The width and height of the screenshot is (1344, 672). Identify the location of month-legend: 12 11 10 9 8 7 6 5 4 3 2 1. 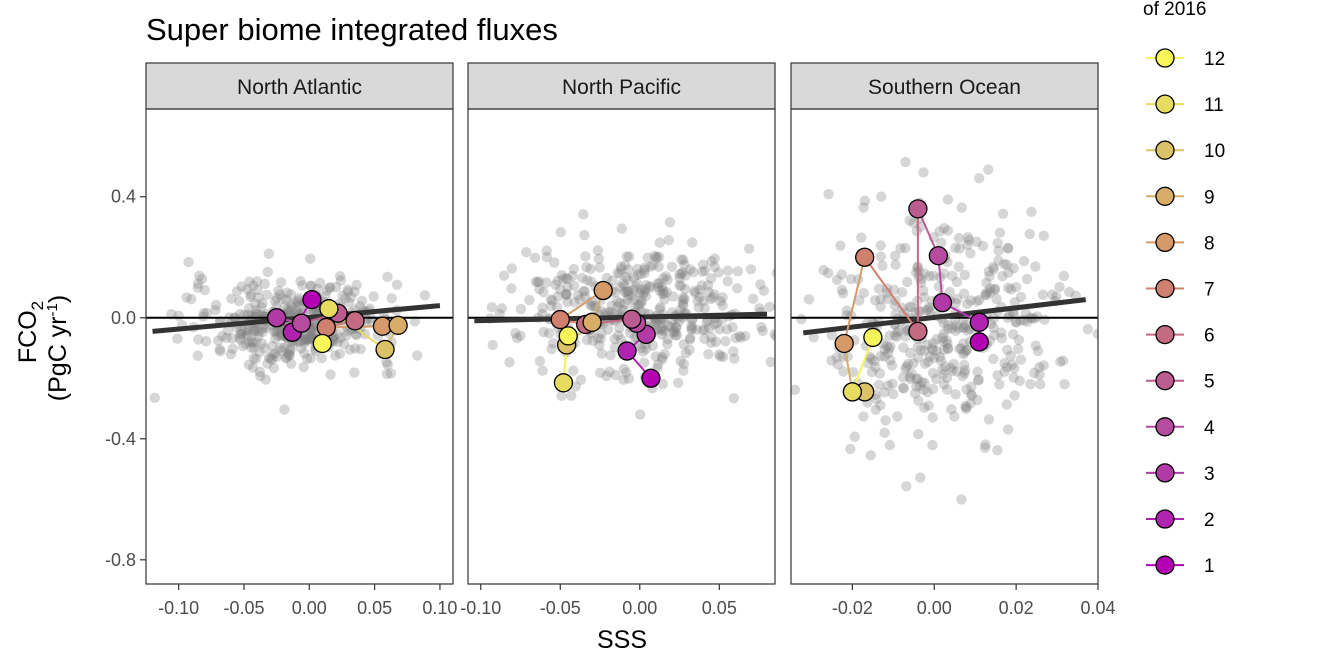
(1185, 312).